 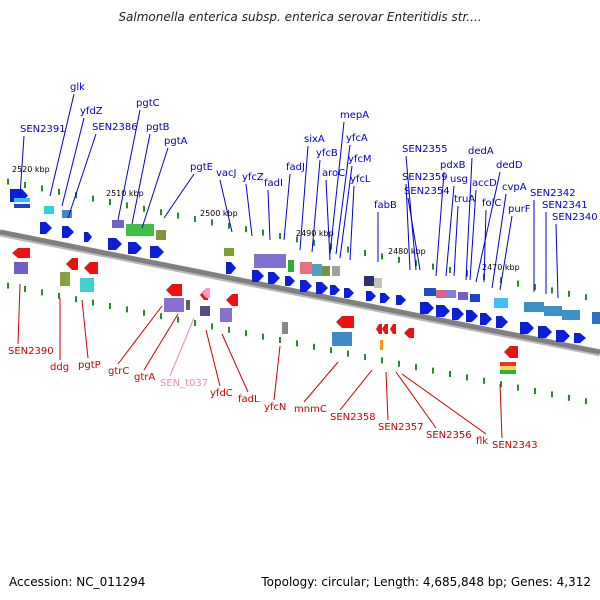 I want to click on gene-label-yfcL: yfcL, so click(x=360, y=179).